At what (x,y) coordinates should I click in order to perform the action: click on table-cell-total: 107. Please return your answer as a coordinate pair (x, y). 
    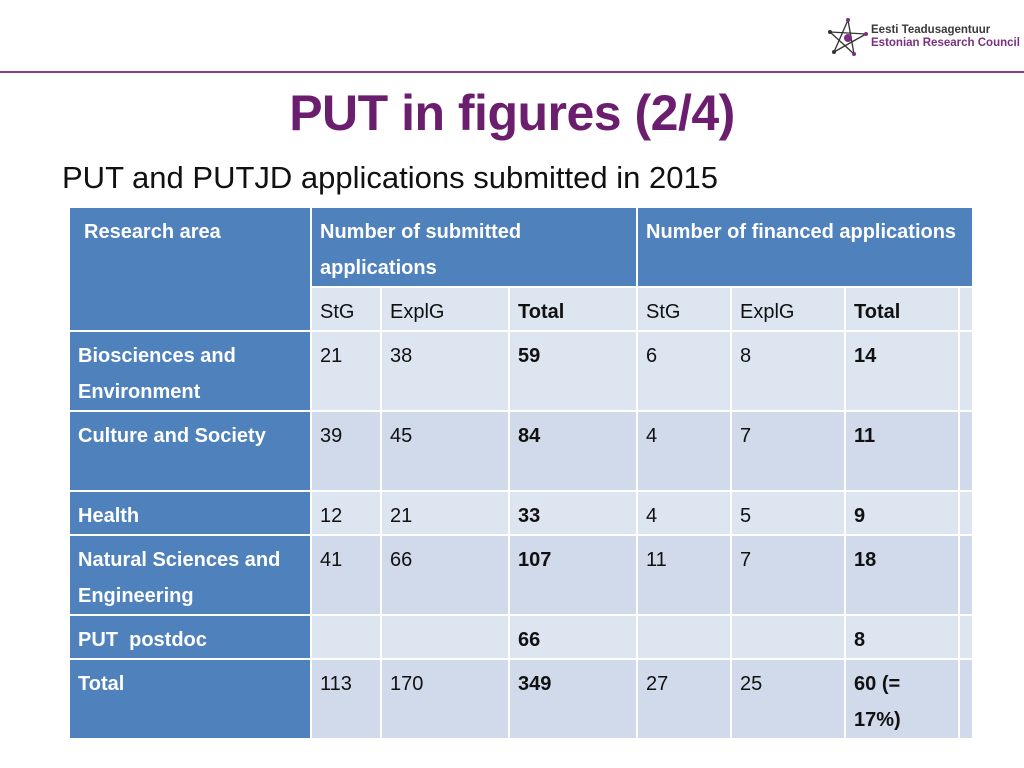
    Looking at the image, I should click on (573, 575).